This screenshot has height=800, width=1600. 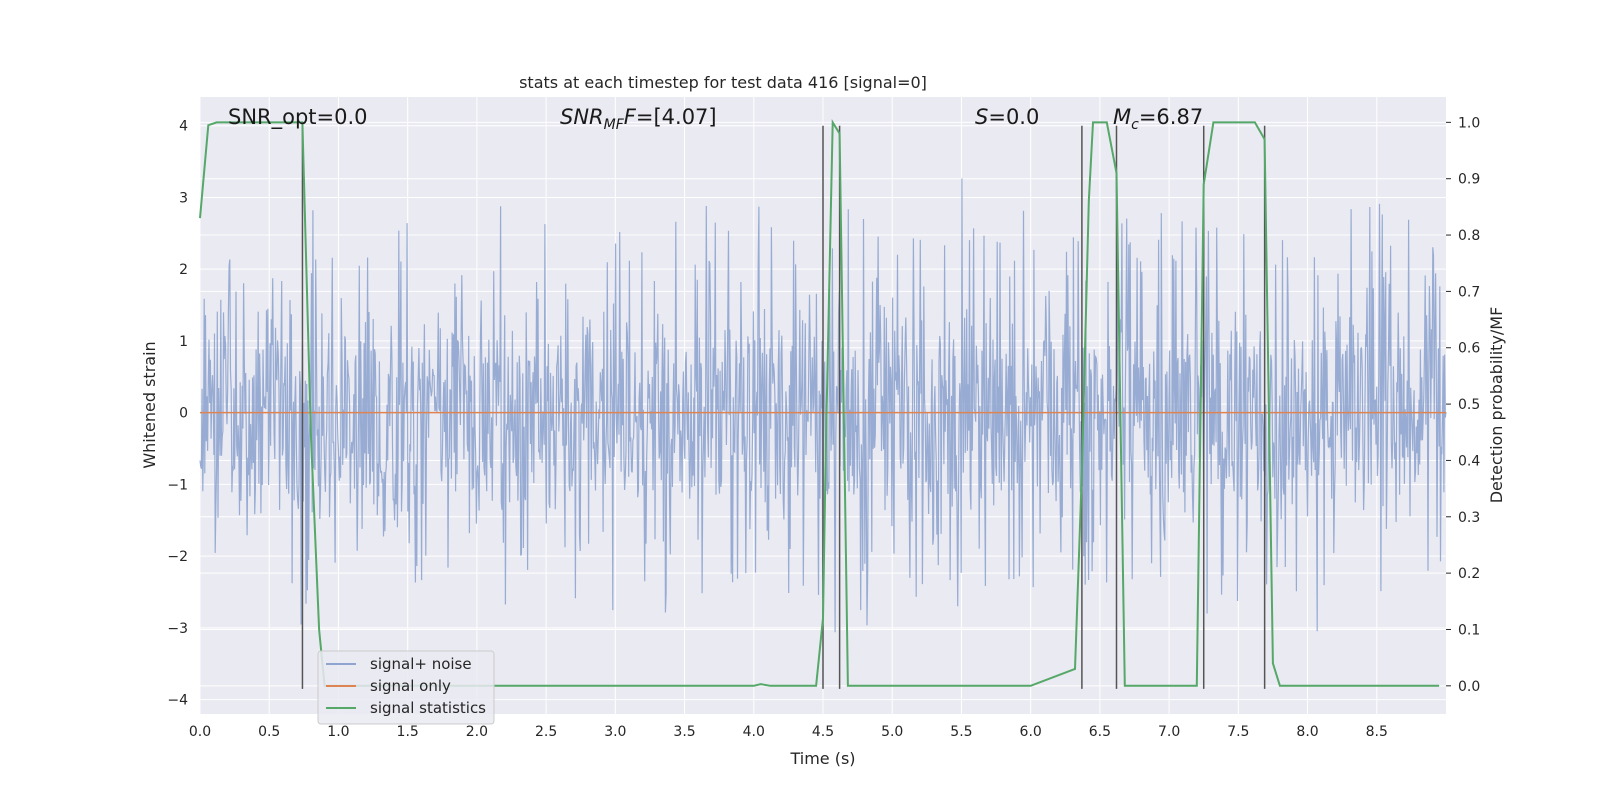 What do you see at coordinates (1238, 732) in the screenshot?
I see `x-tick-label: 7.5` at bounding box center [1238, 732].